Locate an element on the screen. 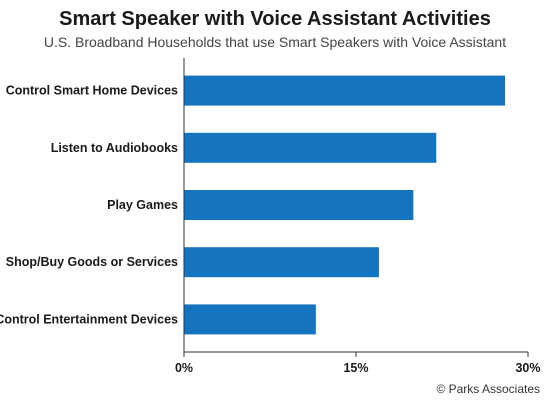  bar-play-games is located at coordinates (299, 205).